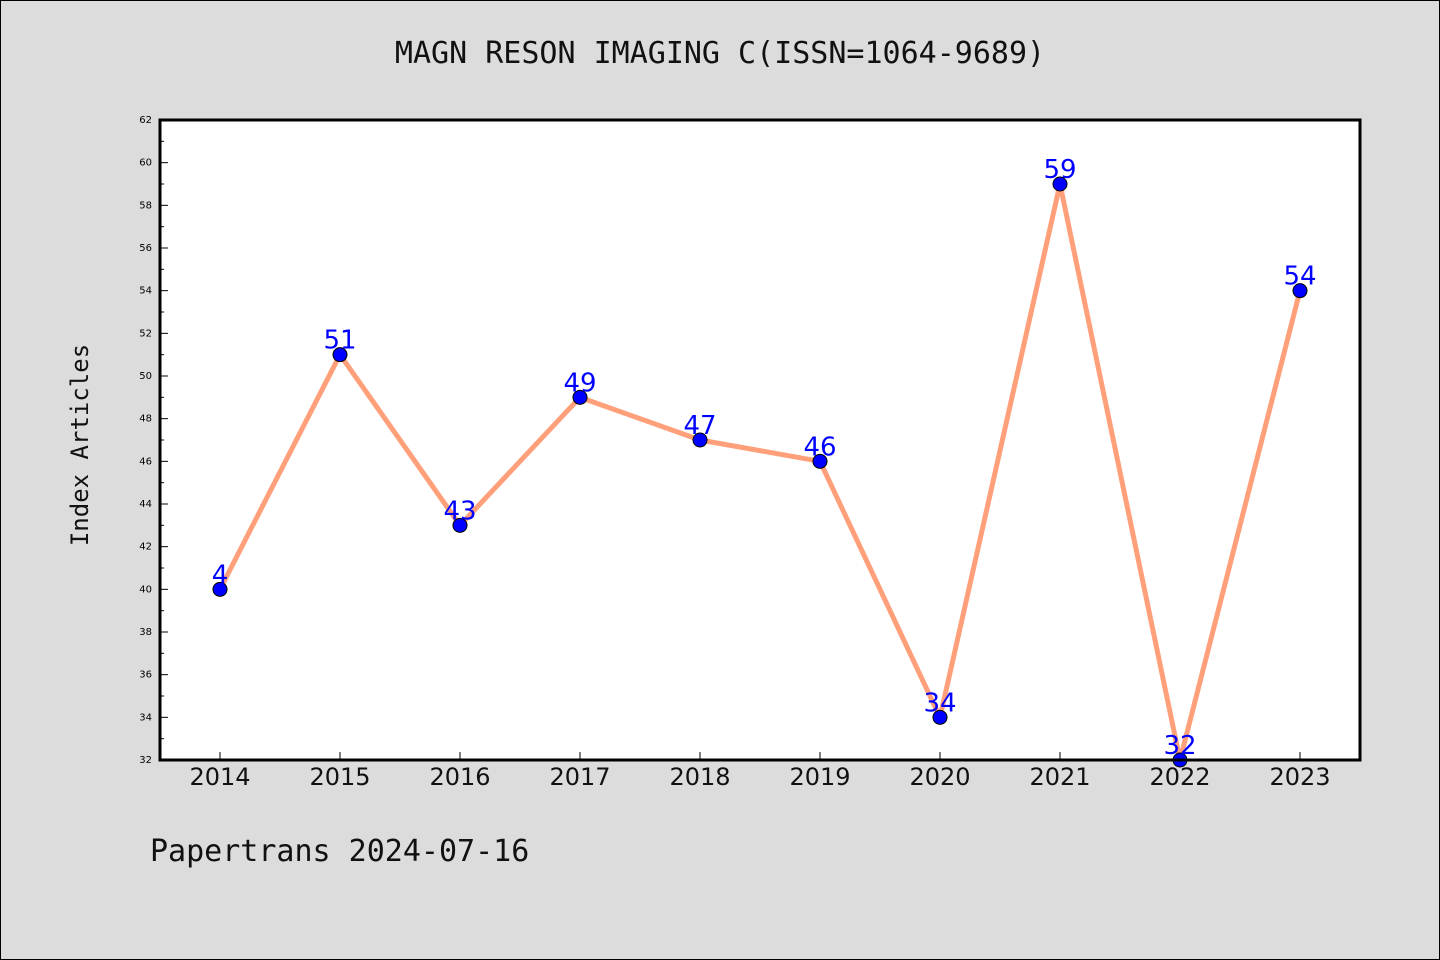  What do you see at coordinates (145, 376) in the screenshot?
I see `y-tick-label: 50` at bounding box center [145, 376].